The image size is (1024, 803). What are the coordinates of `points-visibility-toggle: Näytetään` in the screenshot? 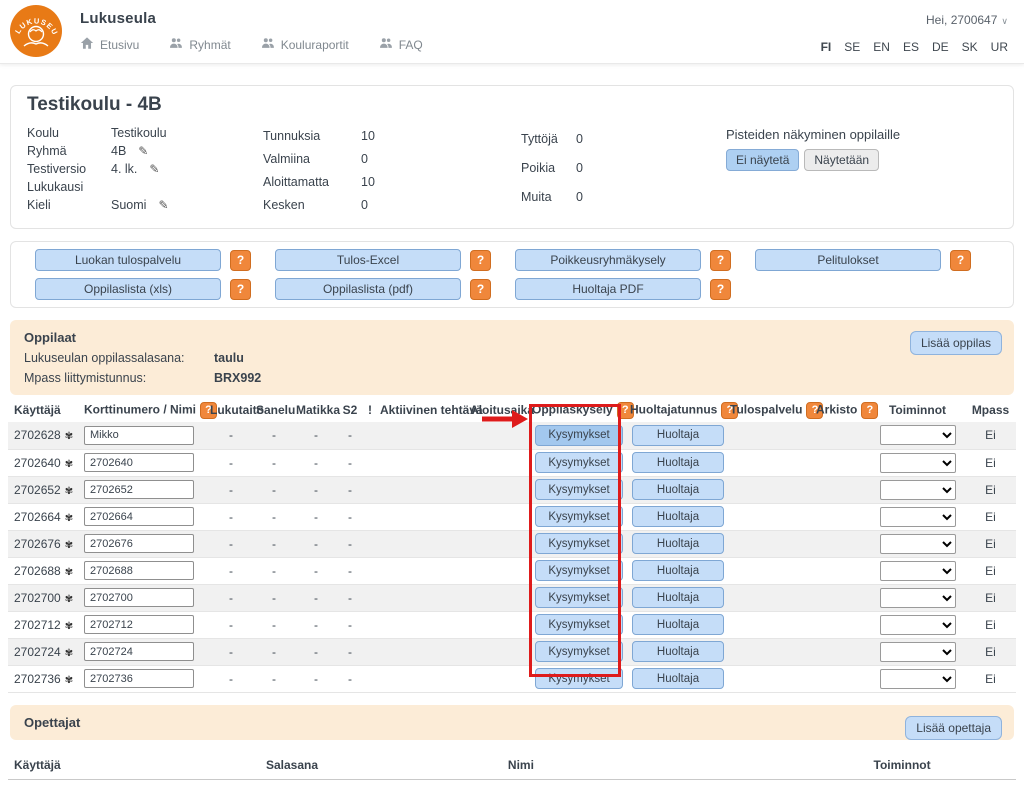 It's located at (842, 160).